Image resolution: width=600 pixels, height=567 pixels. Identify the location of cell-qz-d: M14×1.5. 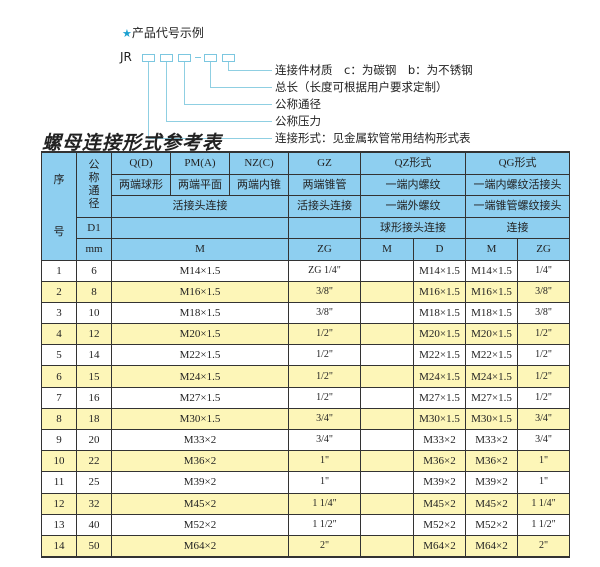
(439, 270).